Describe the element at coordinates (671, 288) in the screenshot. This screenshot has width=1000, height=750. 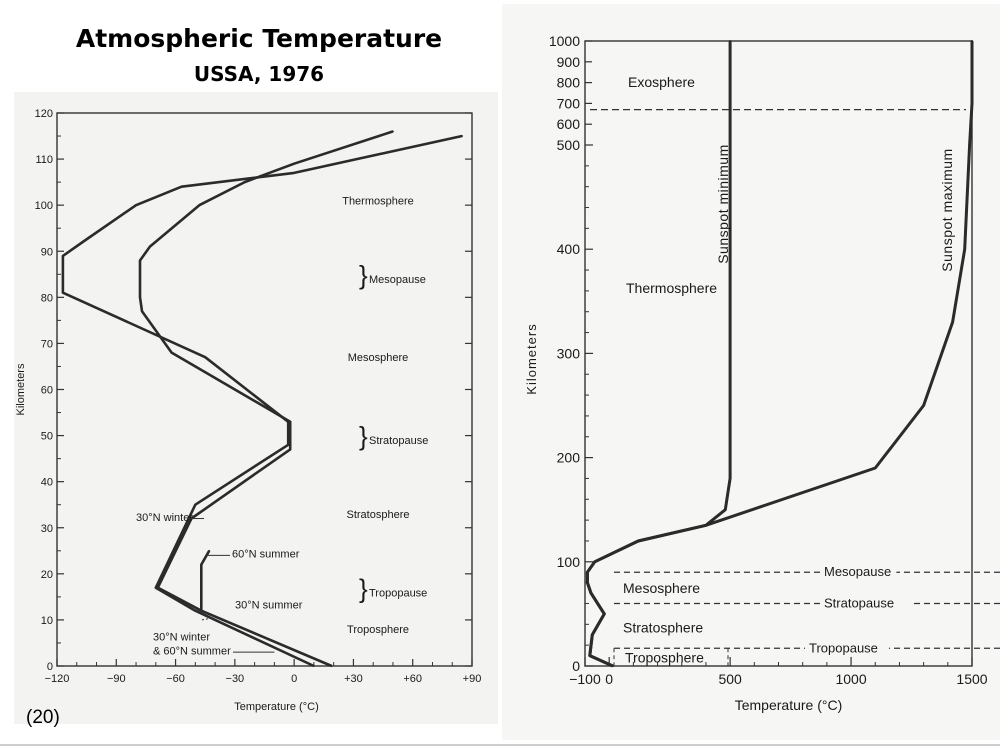
I see `region-label: Thermosphere` at that location.